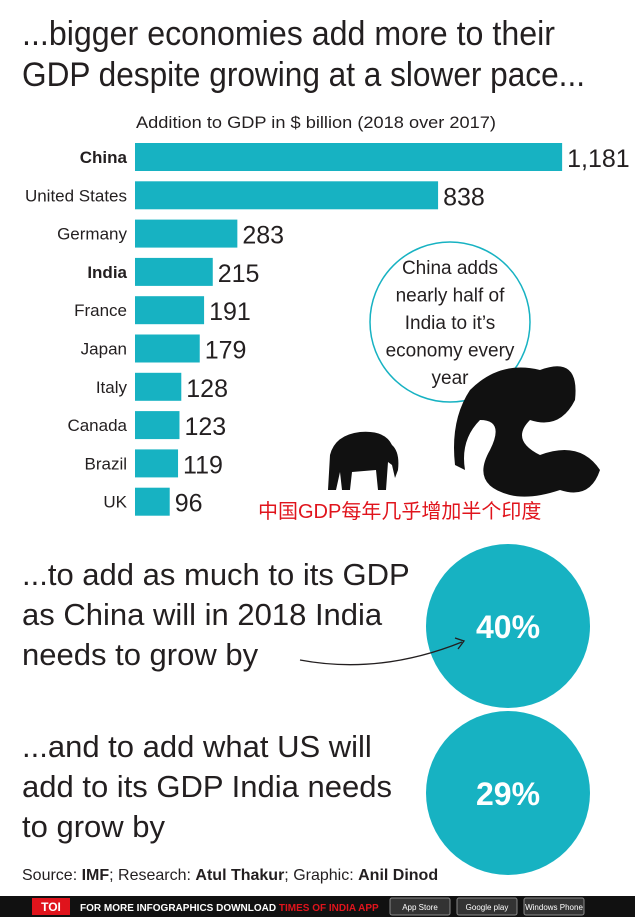  Describe the element at coordinates (205, 427) in the screenshot. I see `value-label: 123` at that location.